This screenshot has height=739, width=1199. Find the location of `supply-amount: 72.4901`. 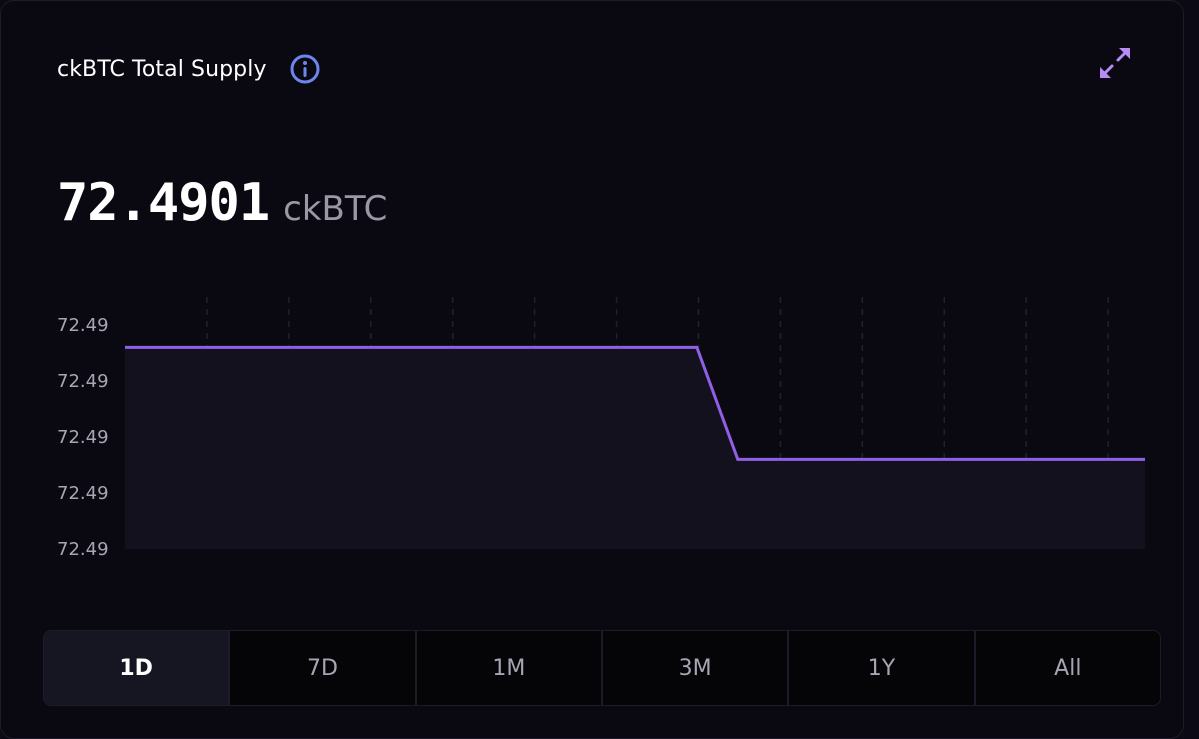

supply-amount: 72.4901 is located at coordinates (163, 203).